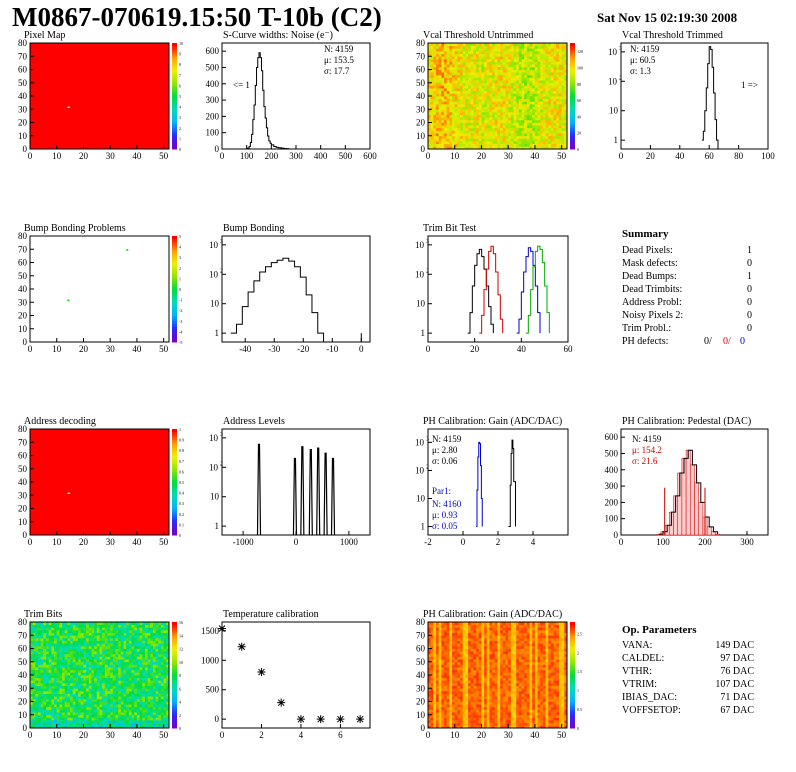  What do you see at coordinates (174, 473) in the screenshot?
I see `address_decoding-colorbar-cell` at bounding box center [174, 473].